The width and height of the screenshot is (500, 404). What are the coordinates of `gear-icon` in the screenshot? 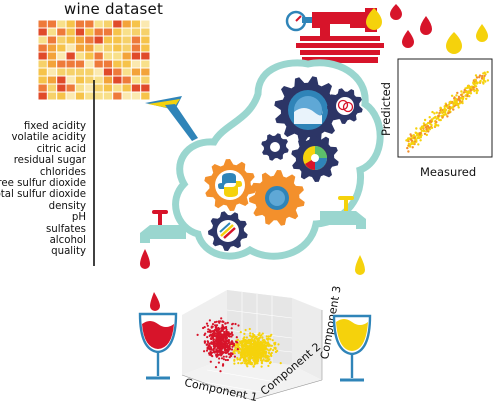 It's located at (345, 106).